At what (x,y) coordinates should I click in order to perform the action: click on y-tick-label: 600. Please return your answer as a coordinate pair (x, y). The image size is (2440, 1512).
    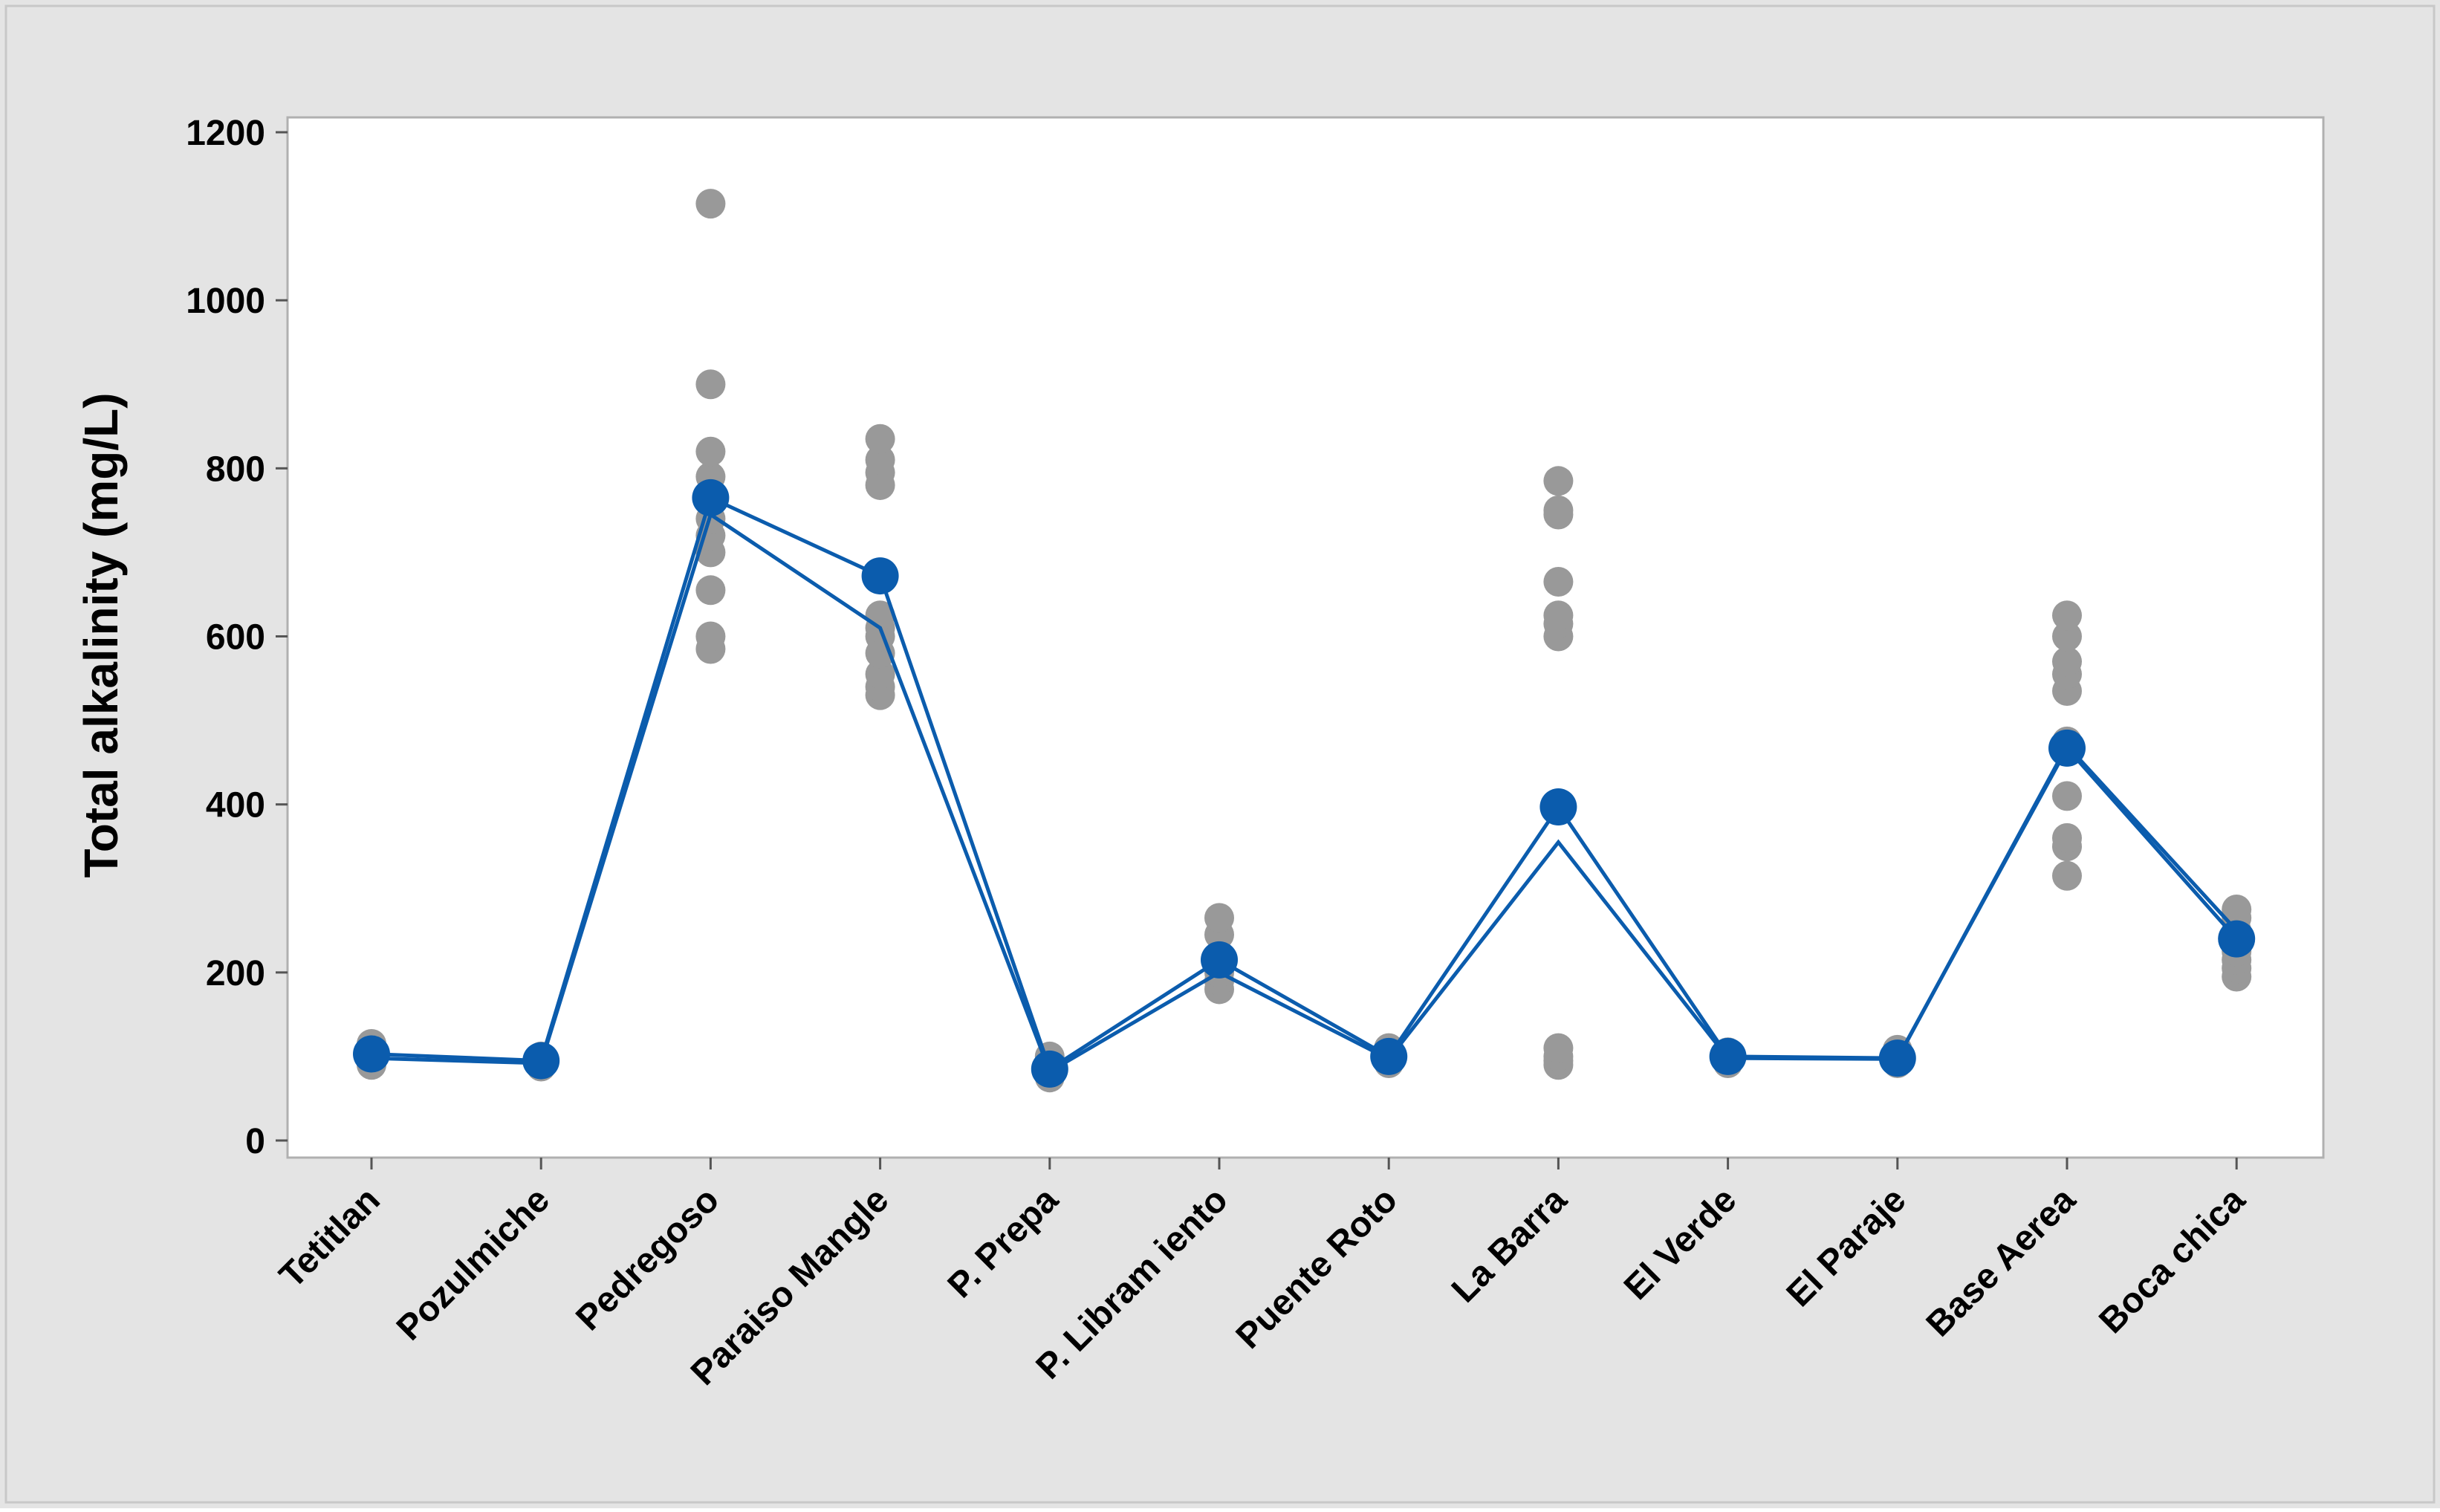
    Looking at the image, I should click on (235, 638).